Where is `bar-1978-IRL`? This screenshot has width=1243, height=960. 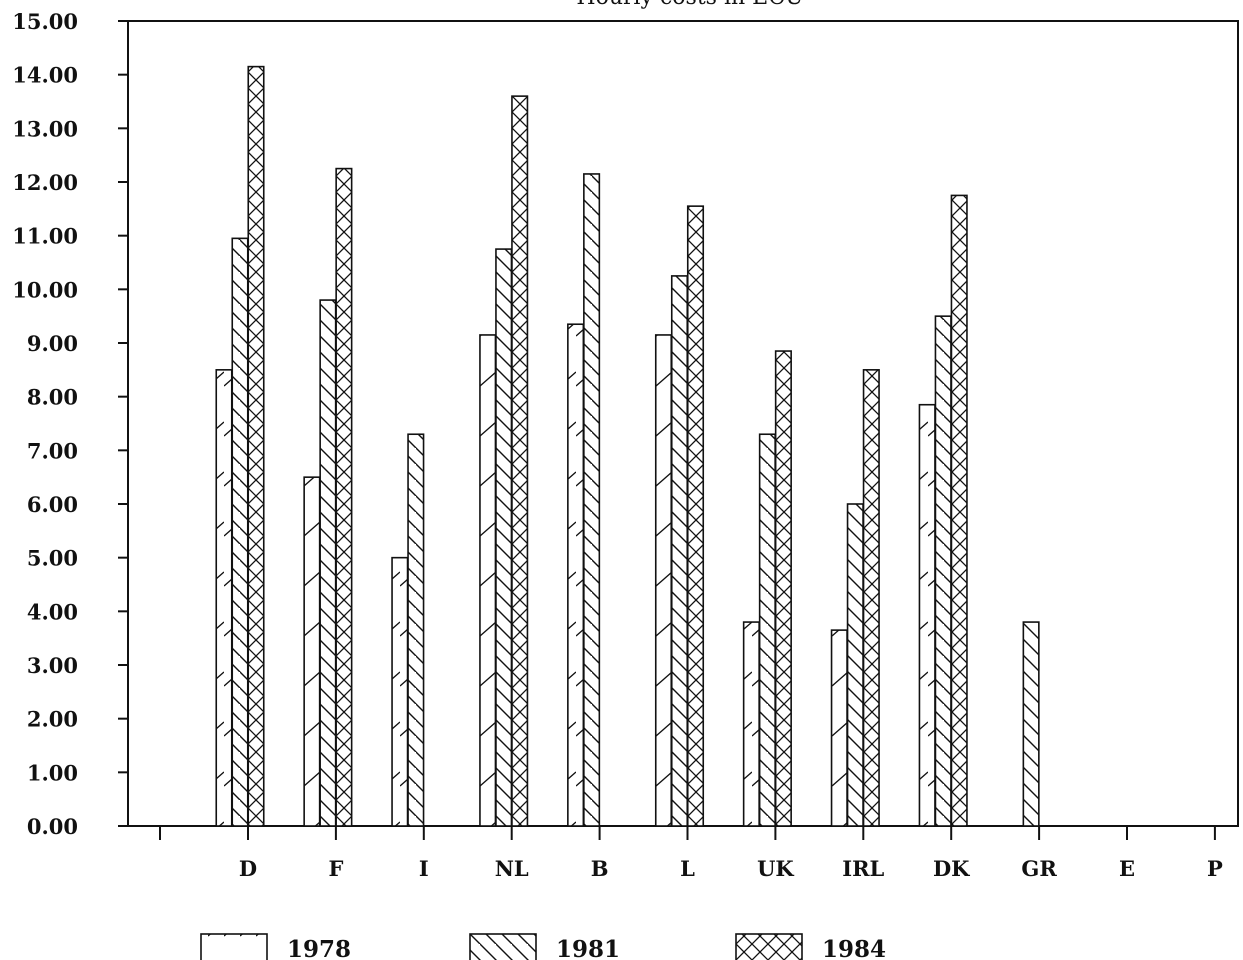 bar-1978-IRL is located at coordinates (839, 728).